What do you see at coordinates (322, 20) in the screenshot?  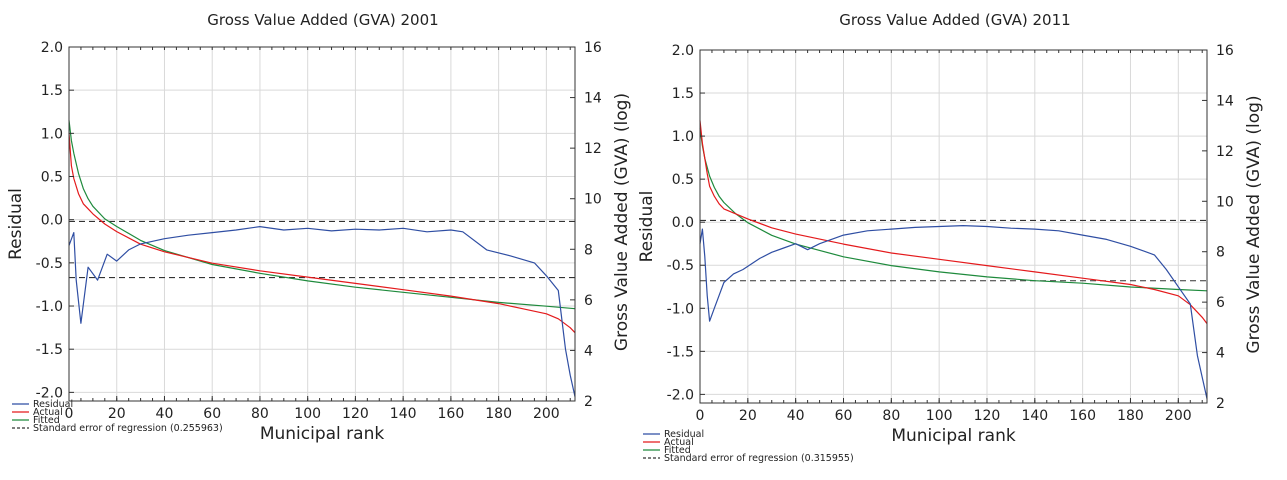 I see `chart-title: Gross Value Added (GVA) 2001` at bounding box center [322, 20].